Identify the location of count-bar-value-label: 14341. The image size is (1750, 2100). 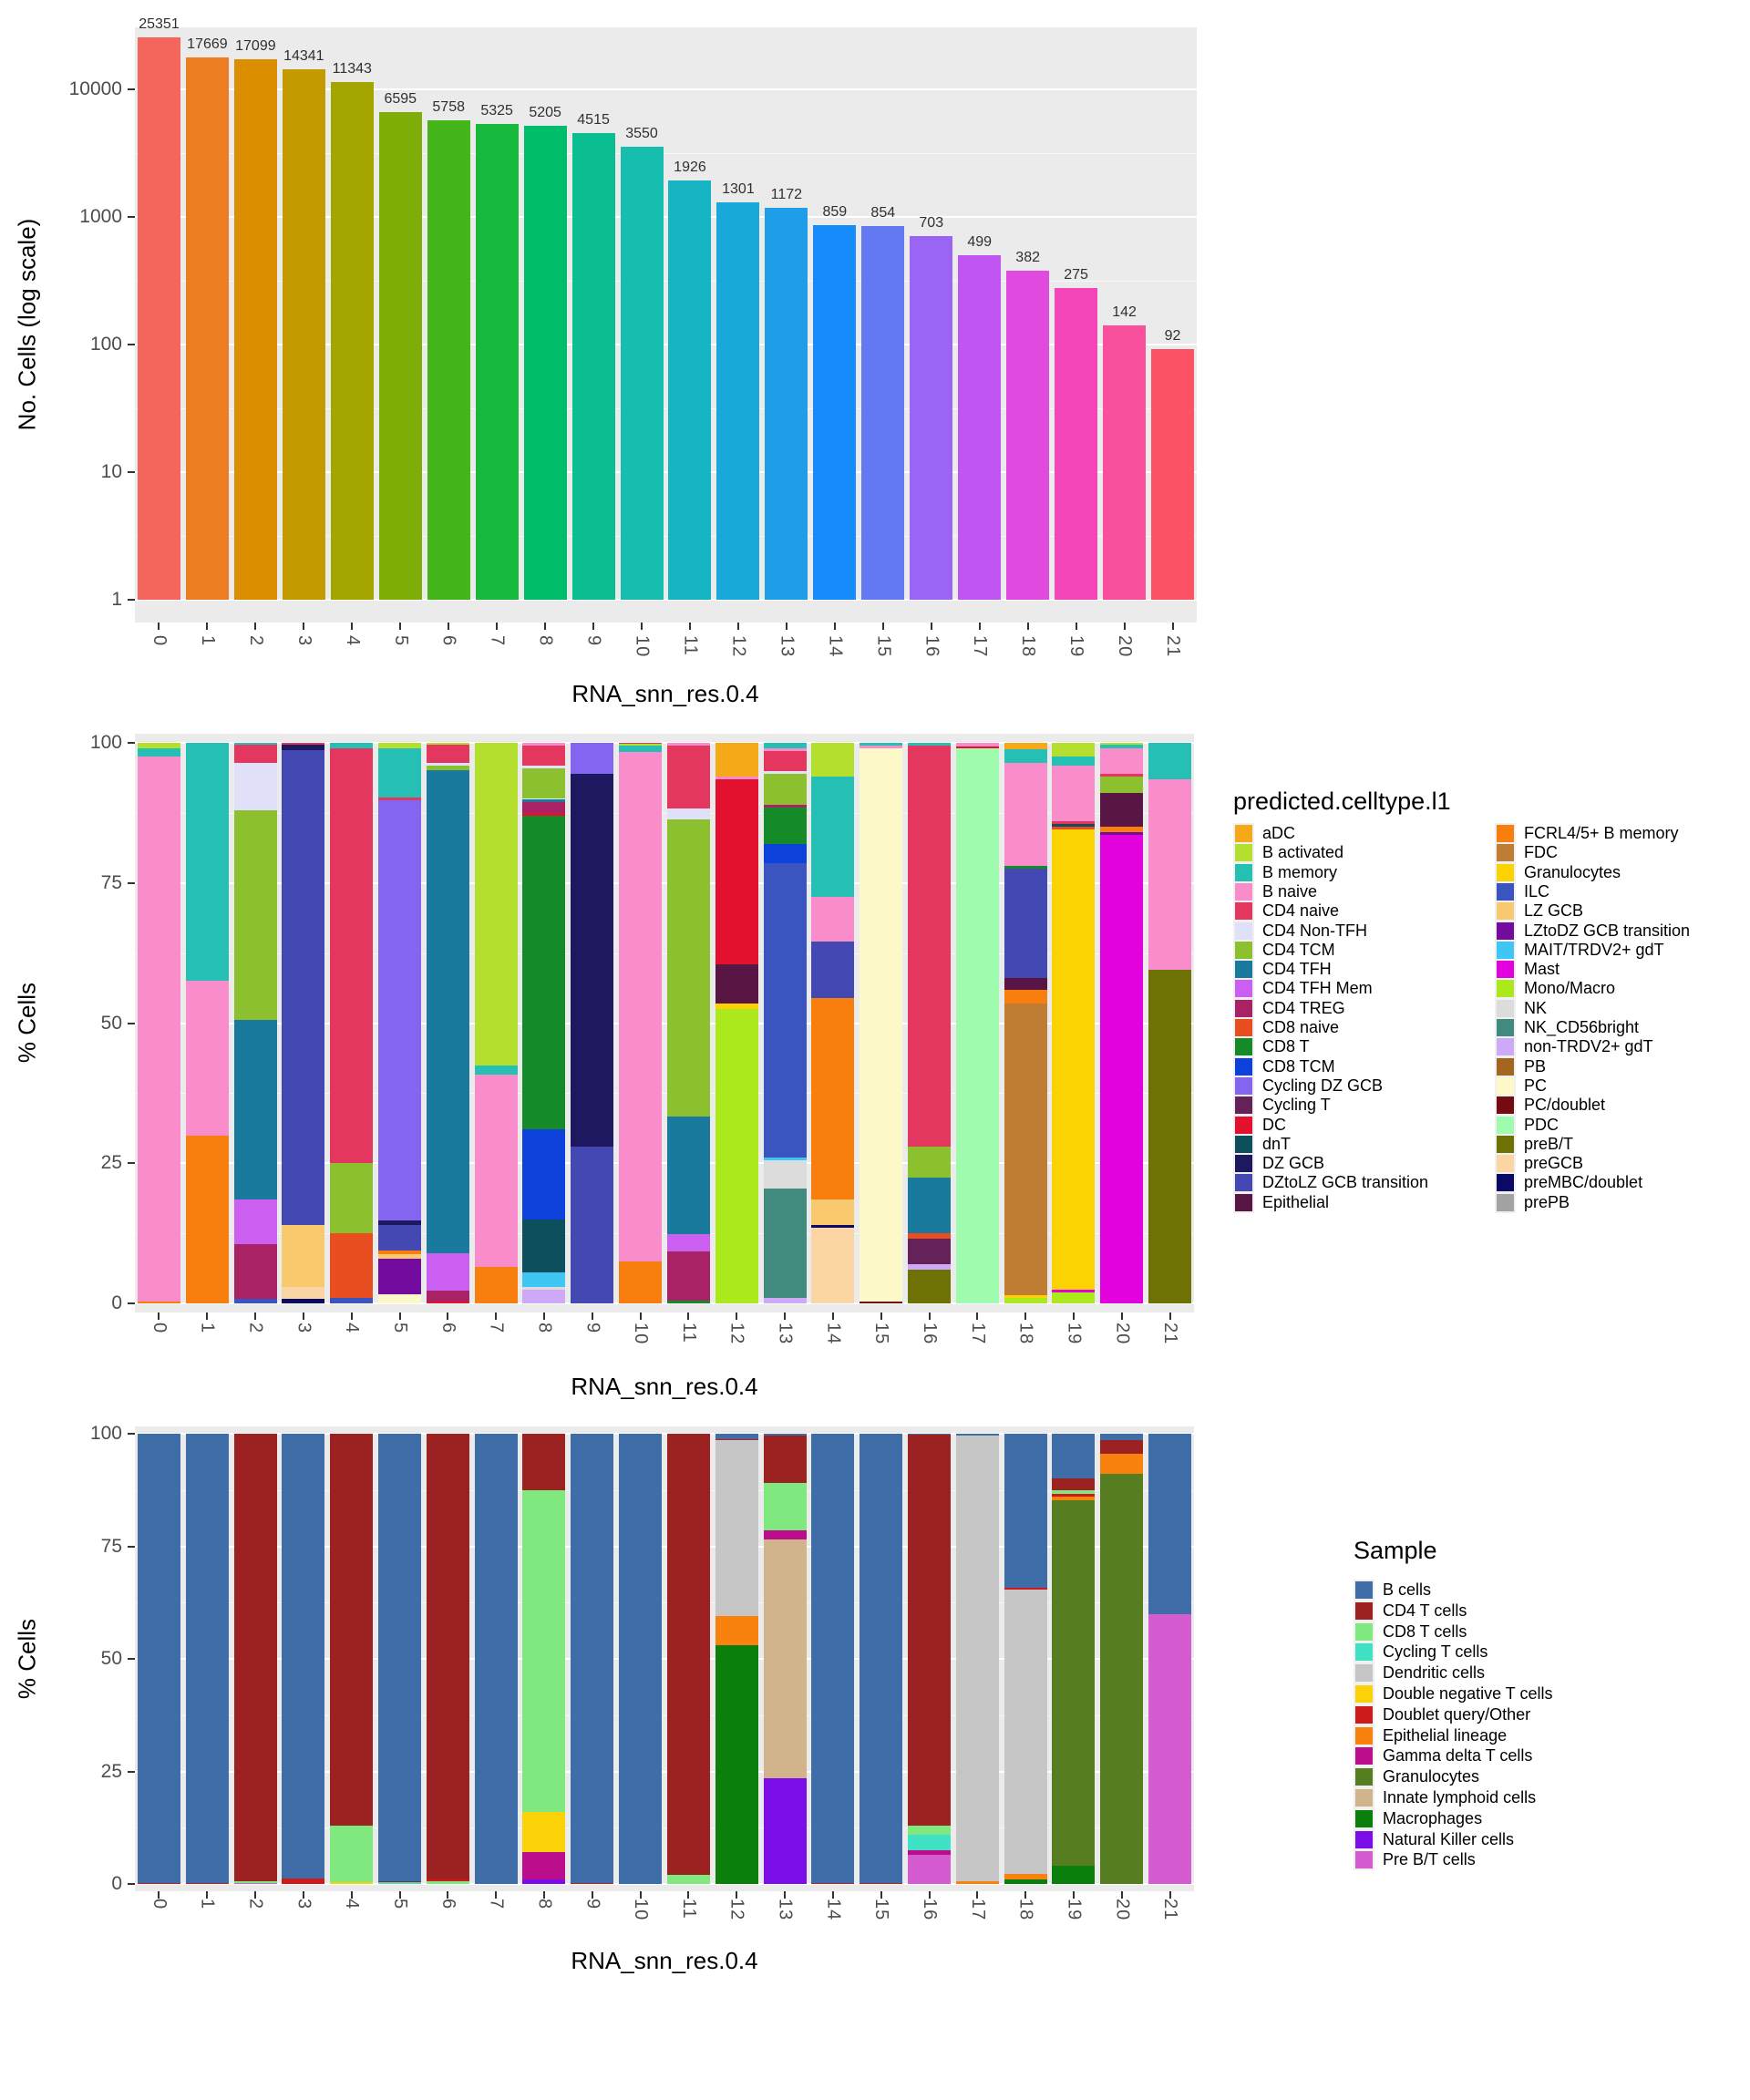
(303, 57).